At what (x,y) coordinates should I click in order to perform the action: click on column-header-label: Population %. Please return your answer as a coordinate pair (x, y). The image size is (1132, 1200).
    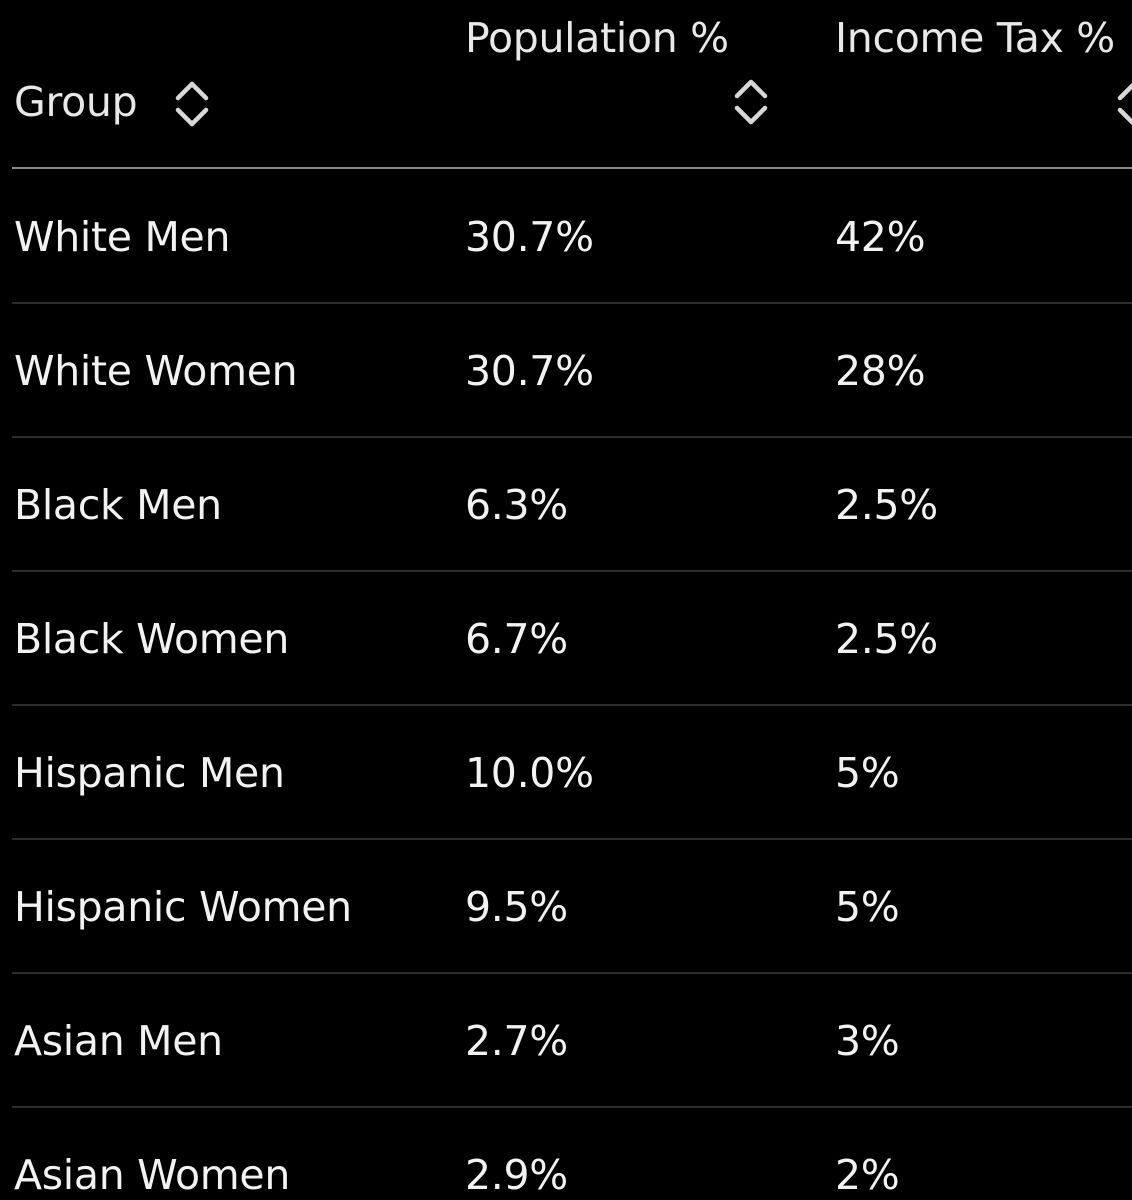
    Looking at the image, I should click on (597, 38).